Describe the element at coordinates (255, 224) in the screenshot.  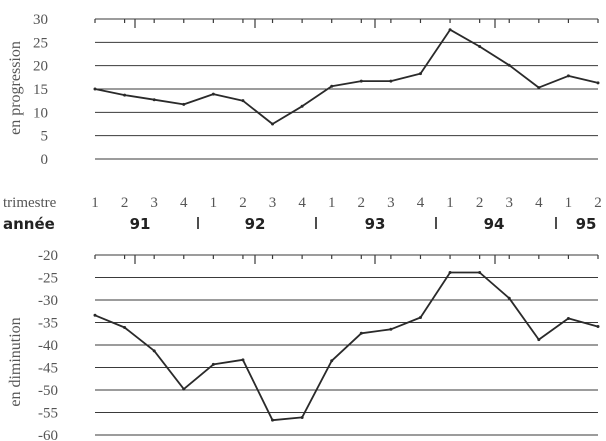
I see `year-label: 92` at that location.